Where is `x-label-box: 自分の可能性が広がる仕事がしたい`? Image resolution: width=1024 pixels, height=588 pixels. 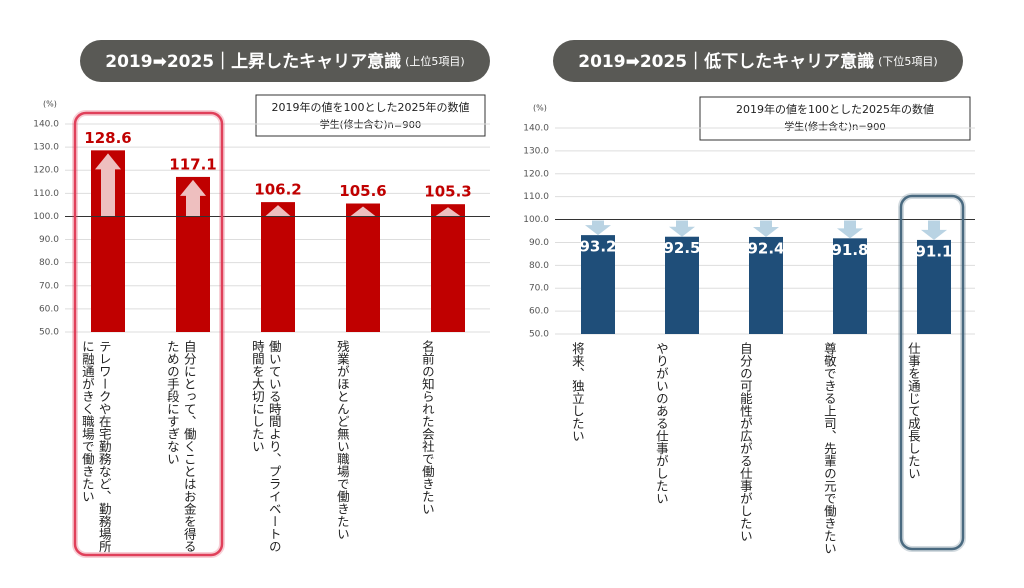 x-label-box: 自分の可能性が広がる仕事がしたい is located at coordinates (745, 442).